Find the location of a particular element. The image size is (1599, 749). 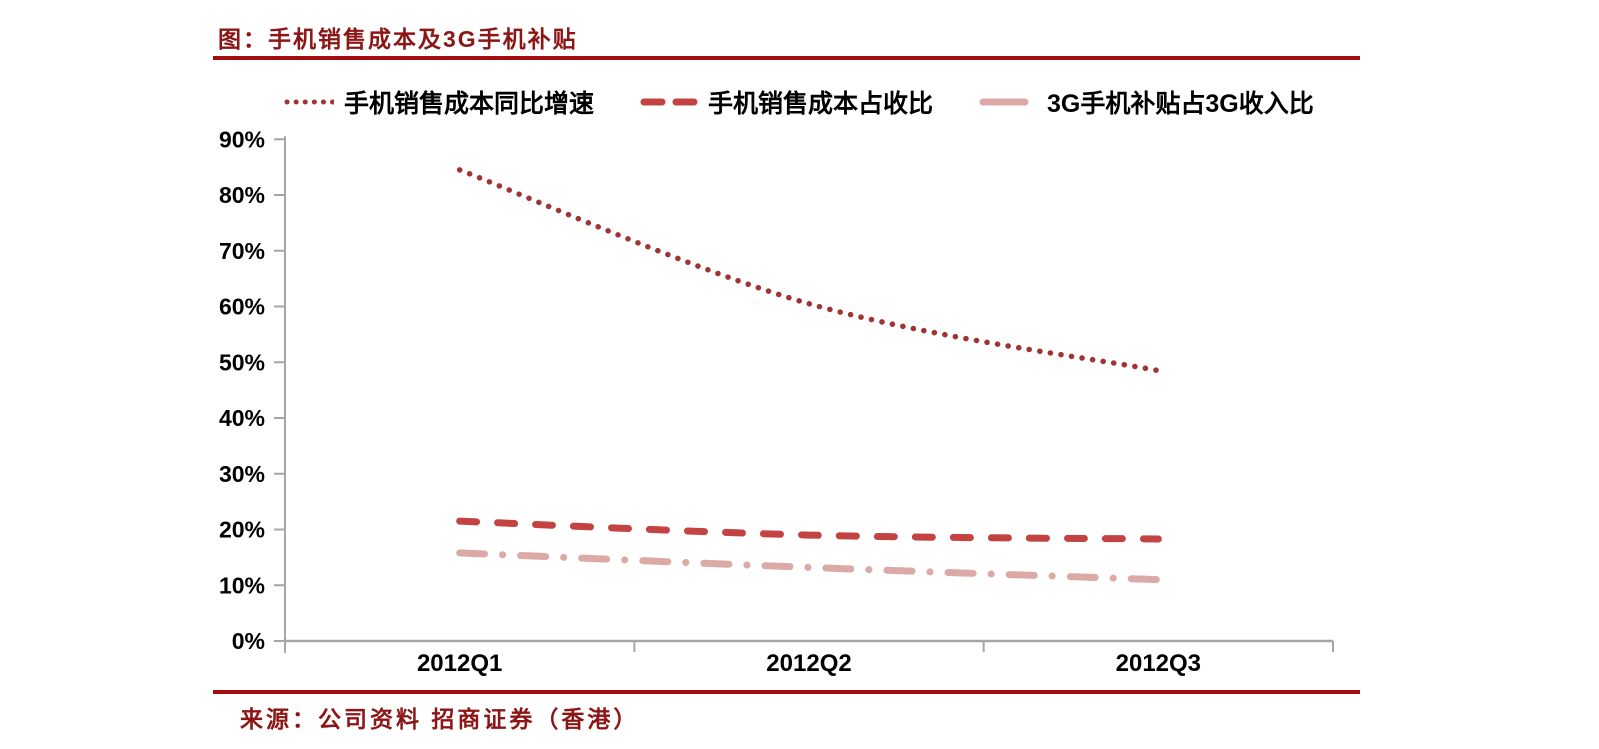

legend-item-cost-ratio: 手机销售成本占收比 is located at coordinates (786, 102).